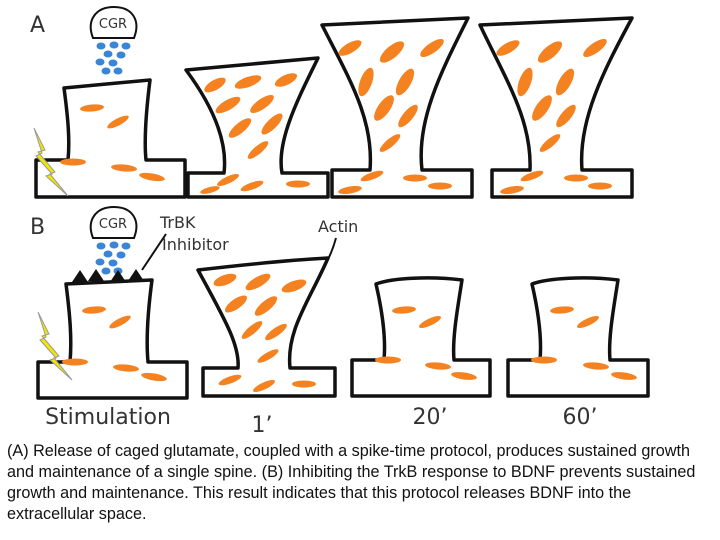 The width and height of the screenshot is (720, 540). Describe the element at coordinates (257, 127) in the screenshot. I see `spine-a-1min` at that location.